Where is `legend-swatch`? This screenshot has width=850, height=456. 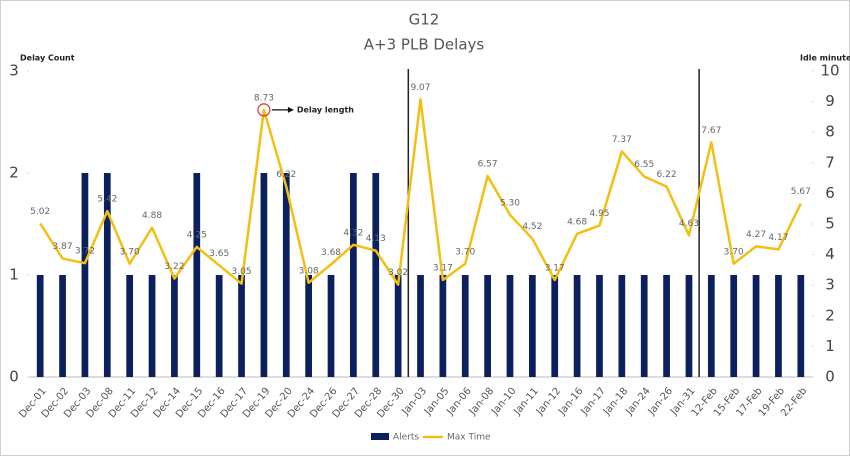 legend-swatch is located at coordinates (380, 436).